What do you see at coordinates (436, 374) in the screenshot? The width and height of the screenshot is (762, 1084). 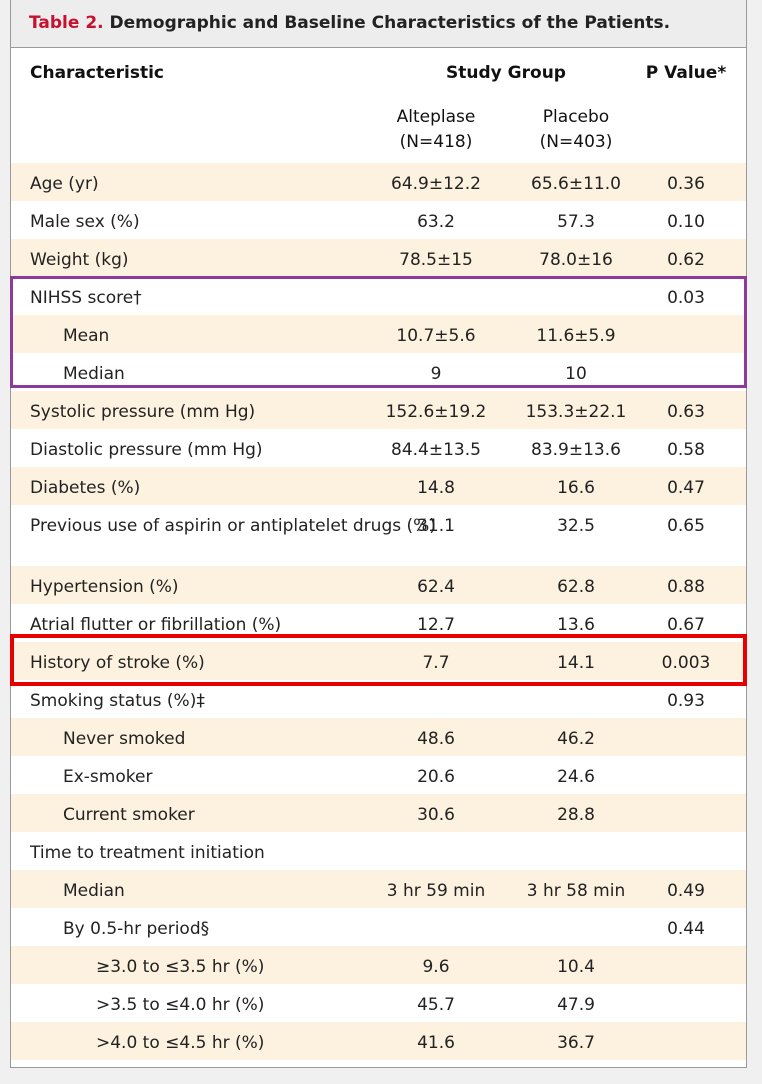 I see `cell: 9` at bounding box center [436, 374].